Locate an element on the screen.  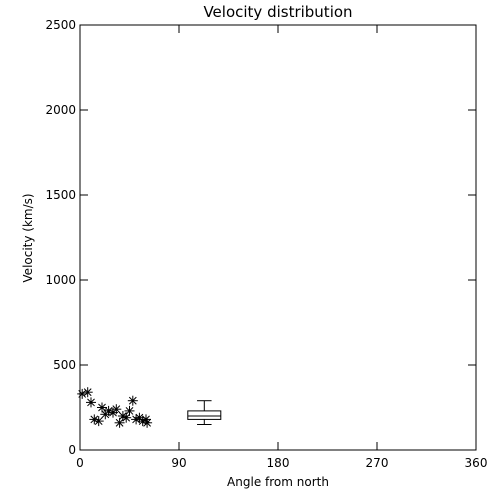
y-axis-label: Velocity (km/s) is located at coordinates (28, 237).